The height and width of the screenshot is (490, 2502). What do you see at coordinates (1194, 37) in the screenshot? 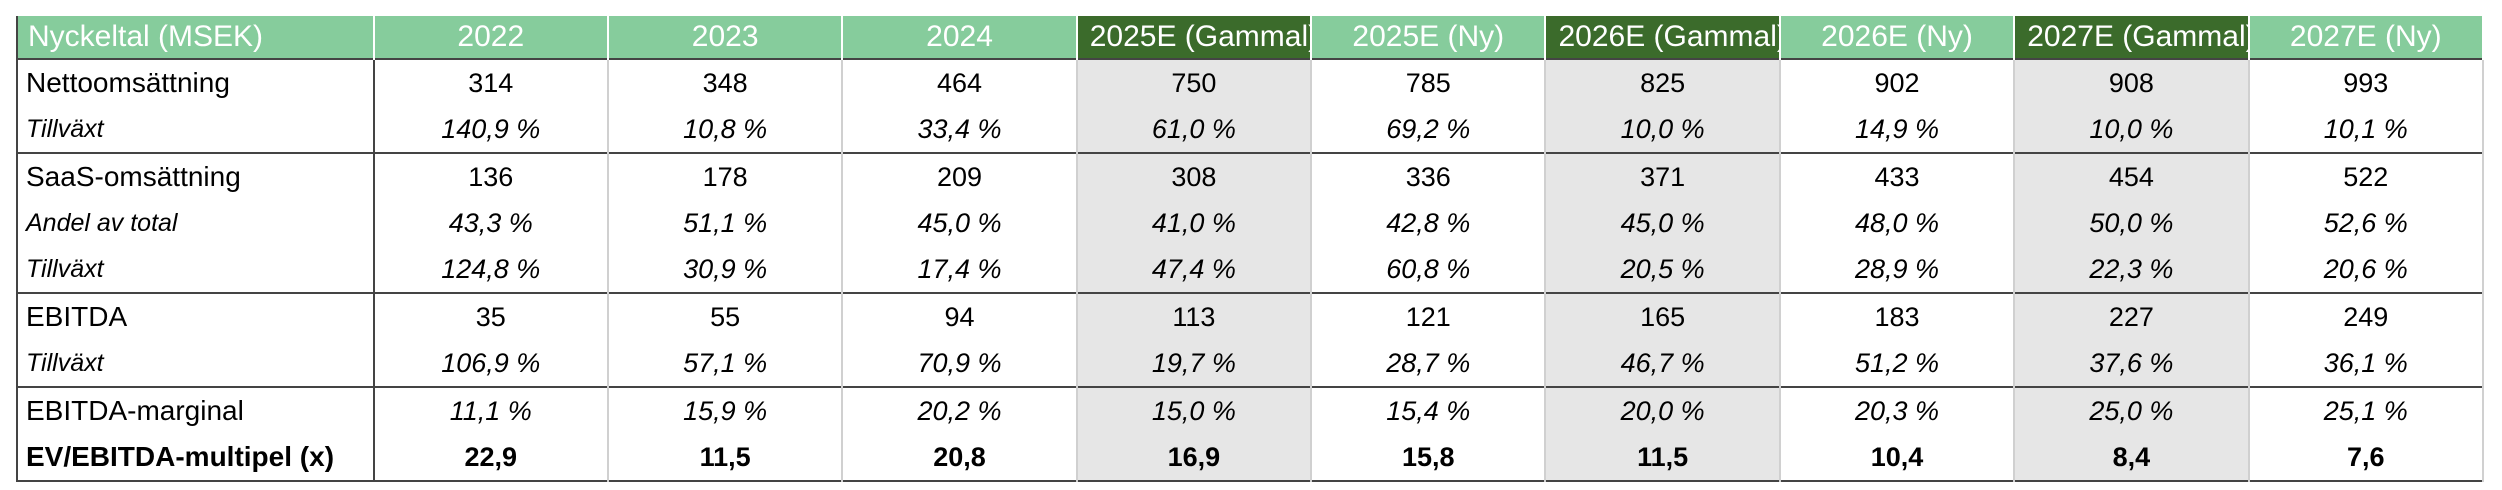
I see `header-cell-period: 2025E (Gammal)` at bounding box center [1194, 37].